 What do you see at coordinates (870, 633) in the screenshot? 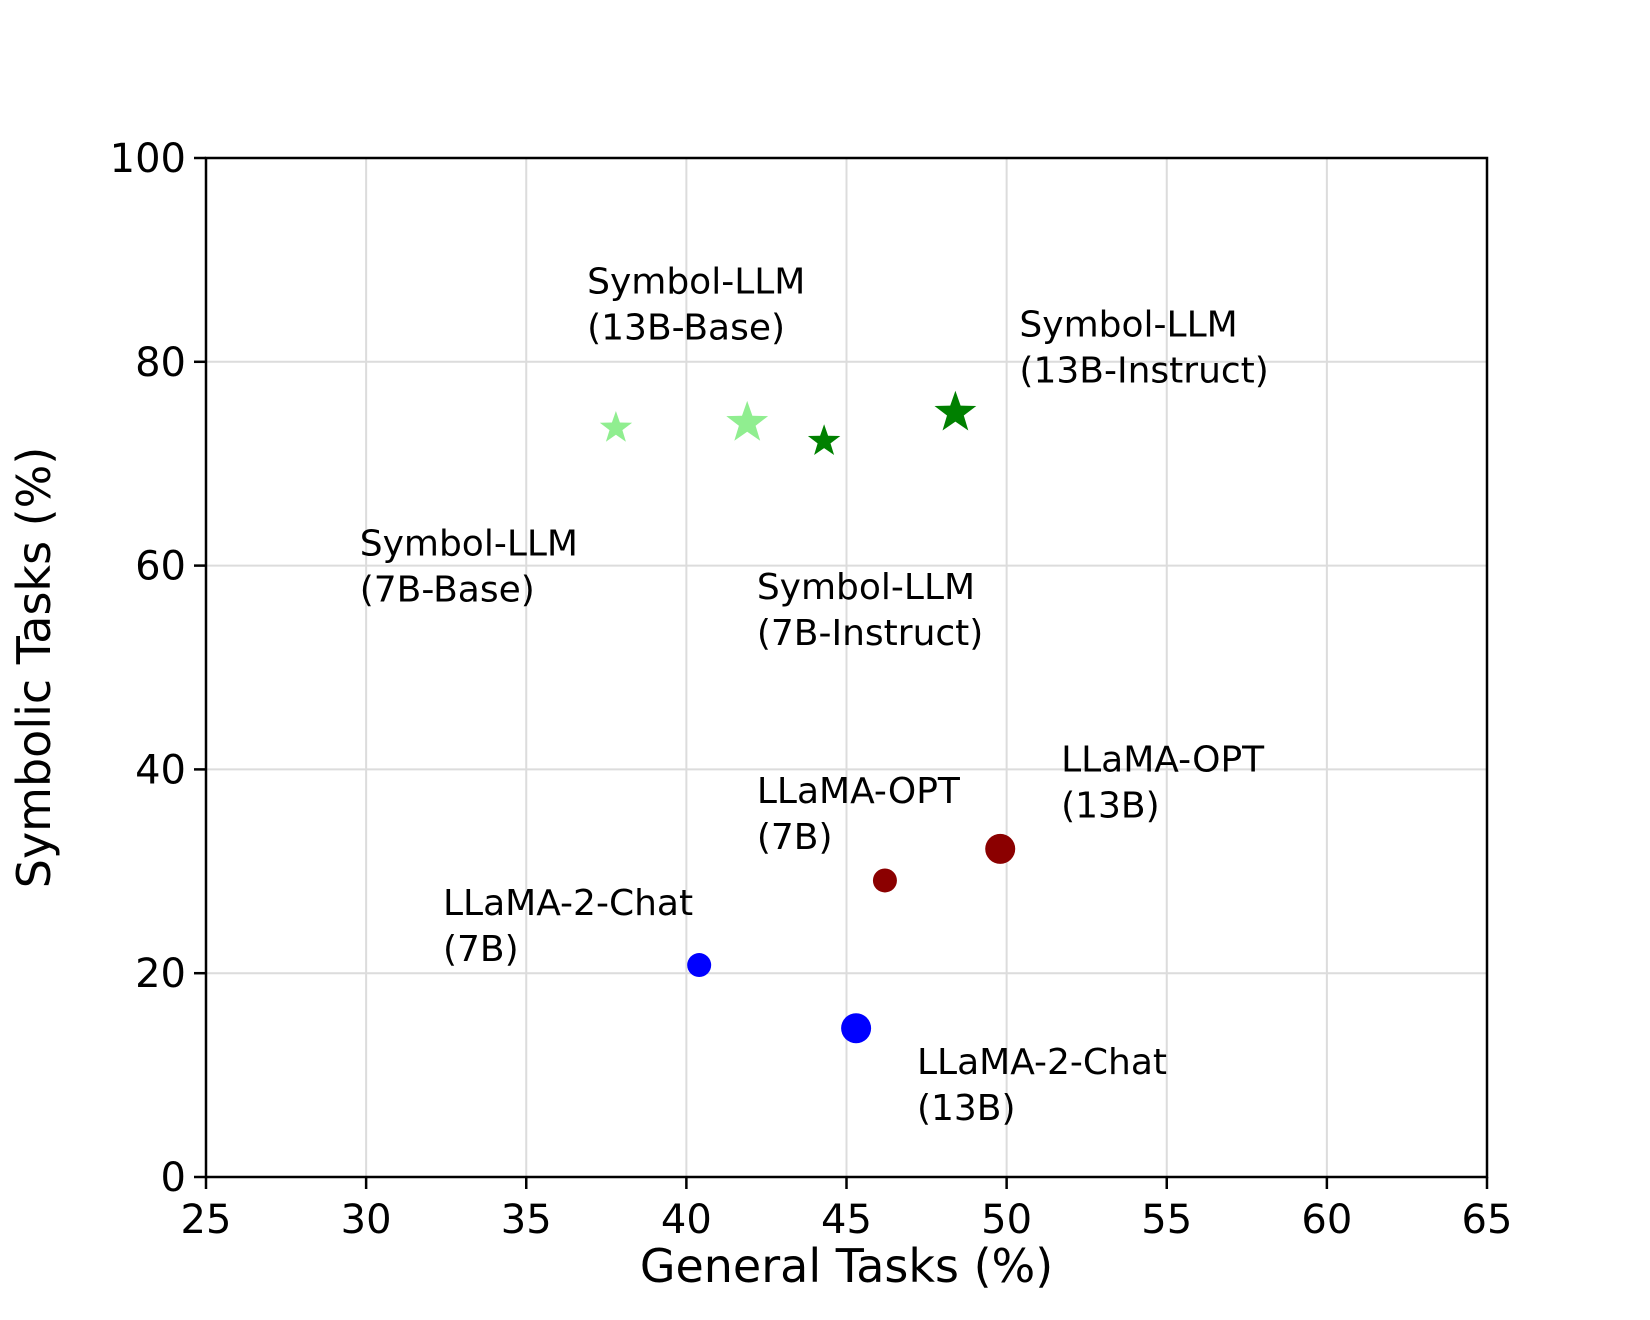
I see `point-label: (7B-Instruct)` at bounding box center [870, 633].